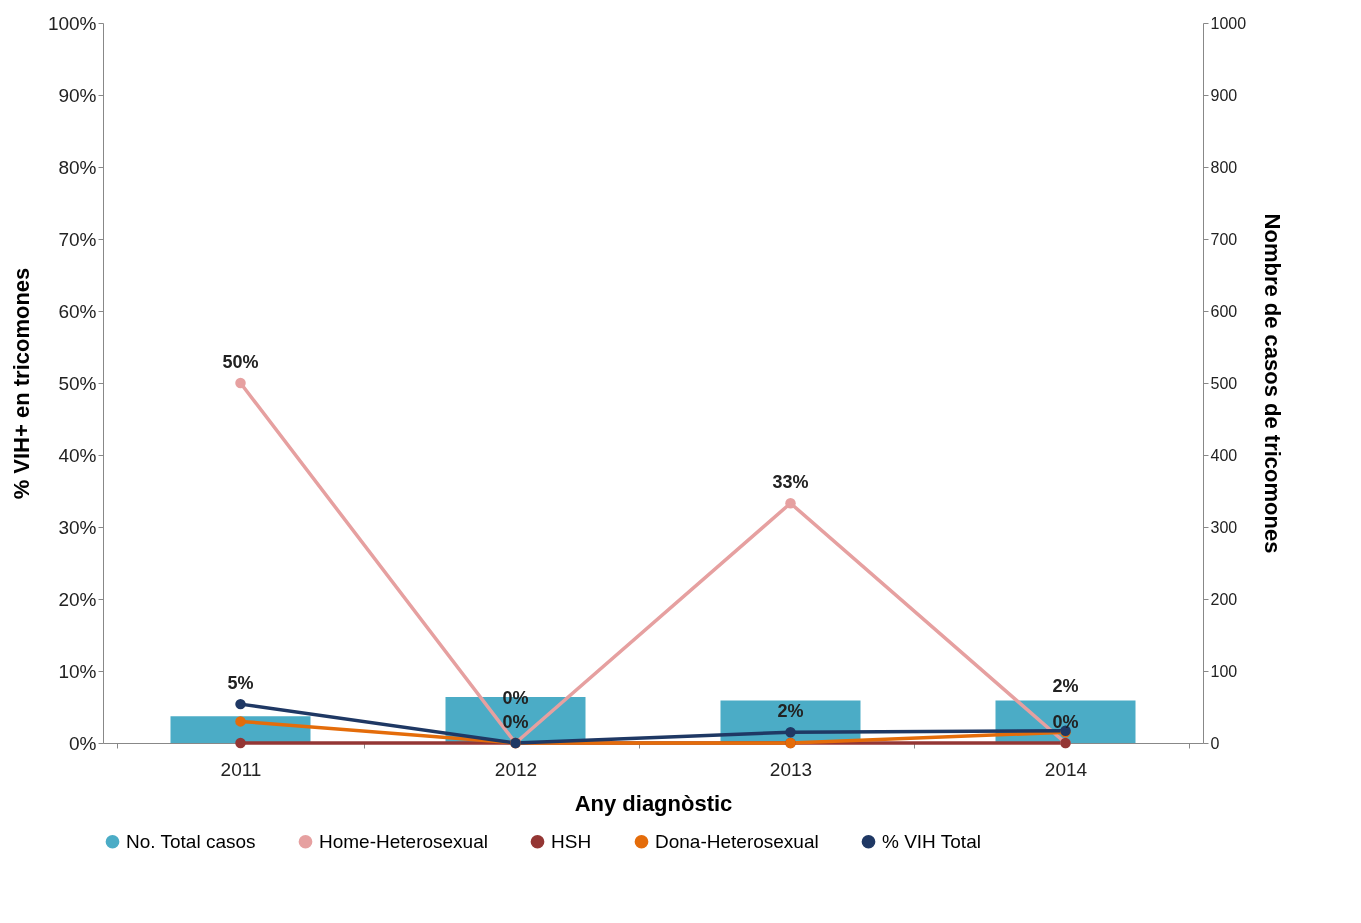  Describe the element at coordinates (77, 311) in the screenshot. I see `y-tick-label: 60%` at that location.